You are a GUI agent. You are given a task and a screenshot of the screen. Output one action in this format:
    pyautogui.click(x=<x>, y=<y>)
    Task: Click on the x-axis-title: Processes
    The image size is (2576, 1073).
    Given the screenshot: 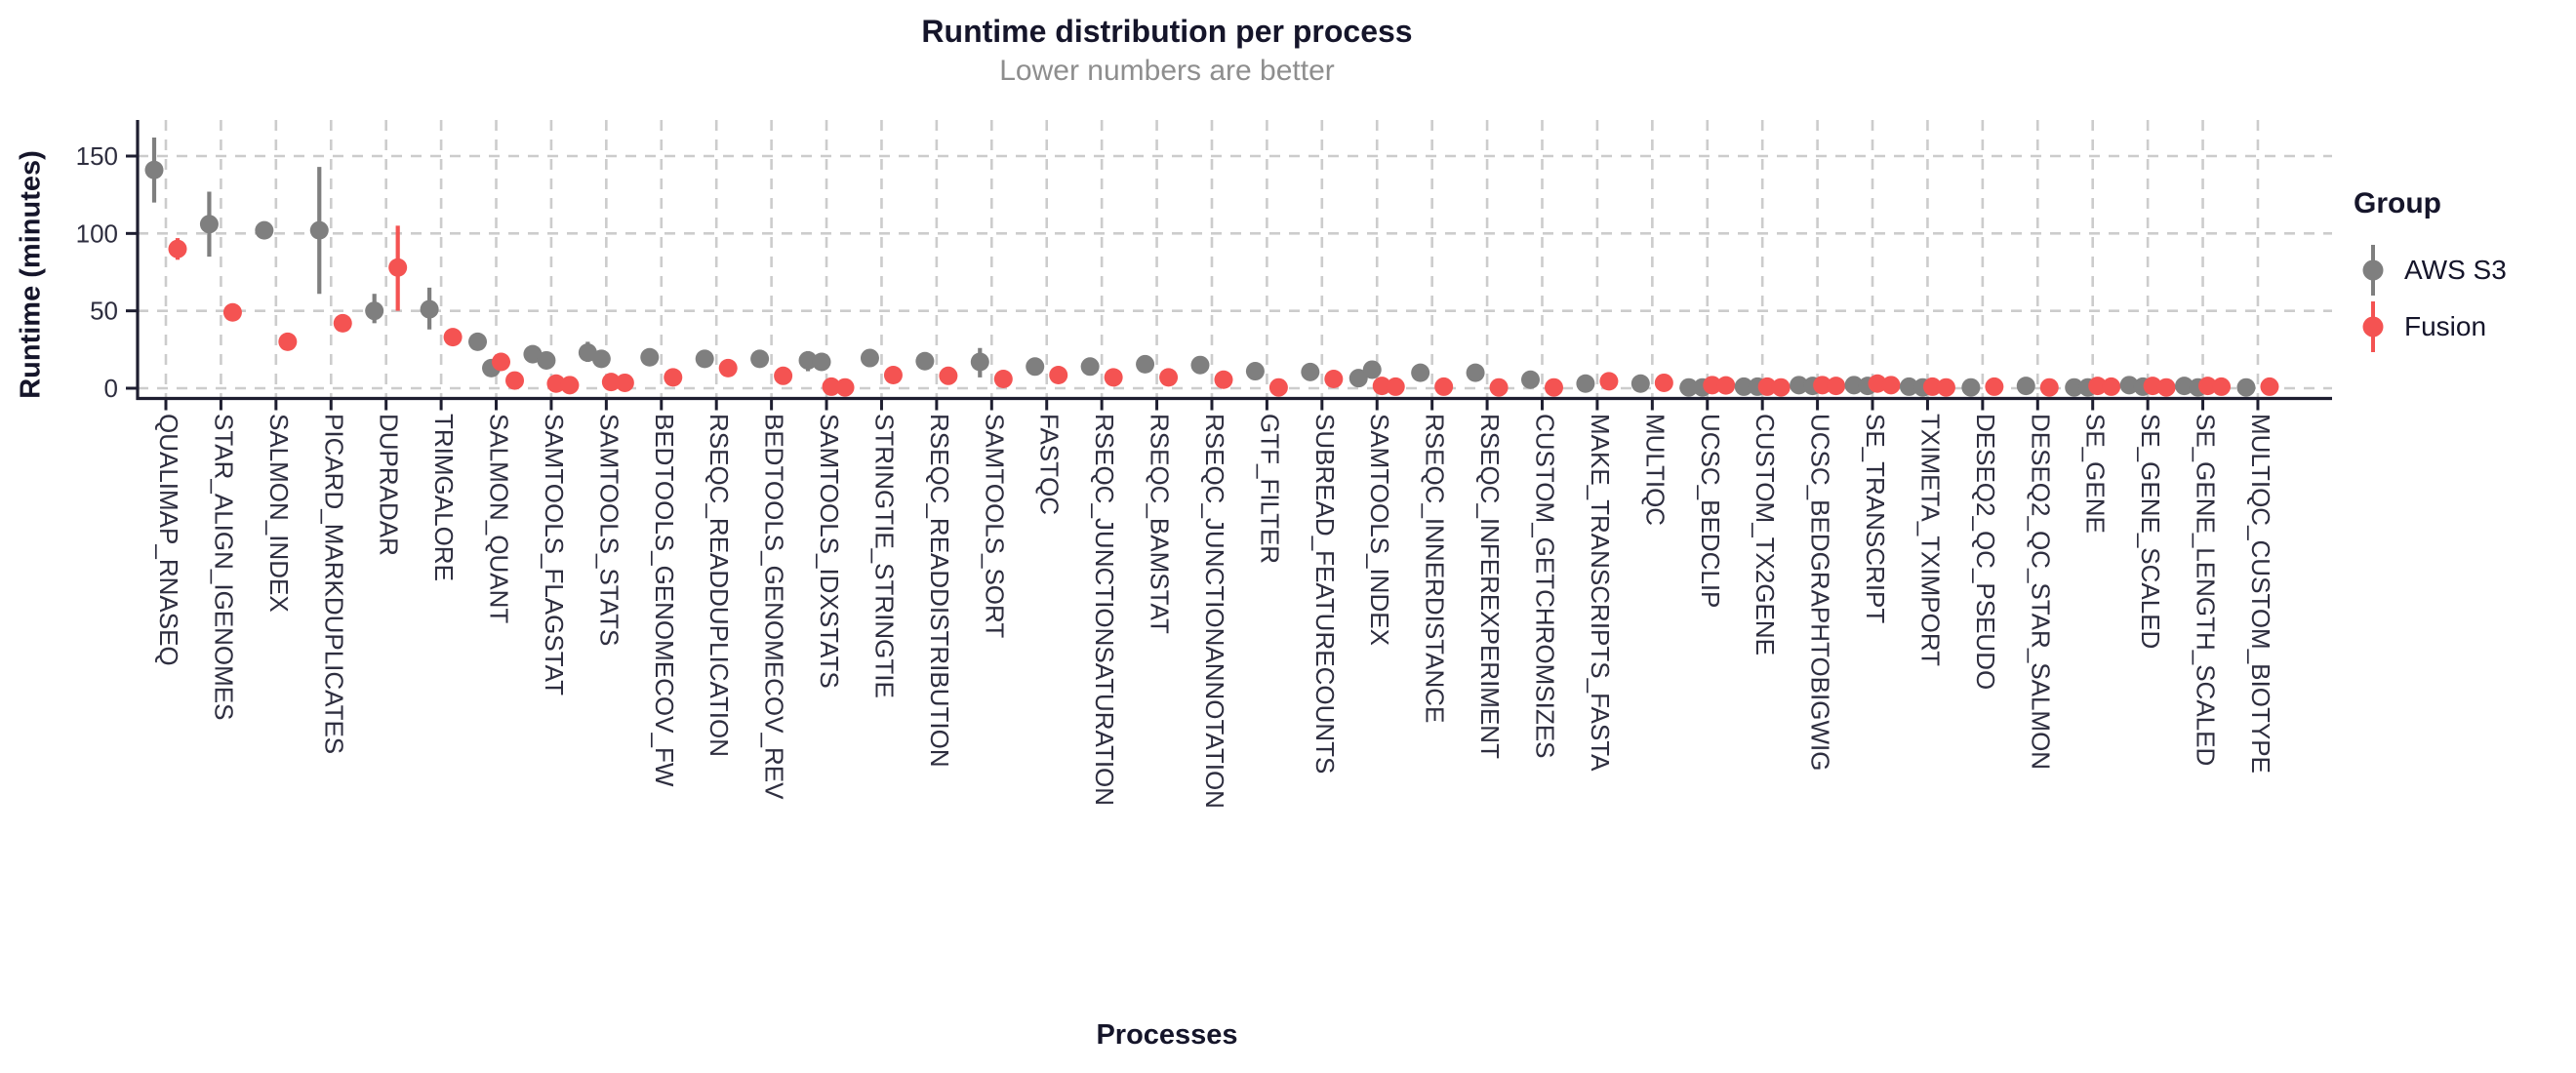 What is the action you would take?
    pyautogui.click(x=1167, y=1035)
    